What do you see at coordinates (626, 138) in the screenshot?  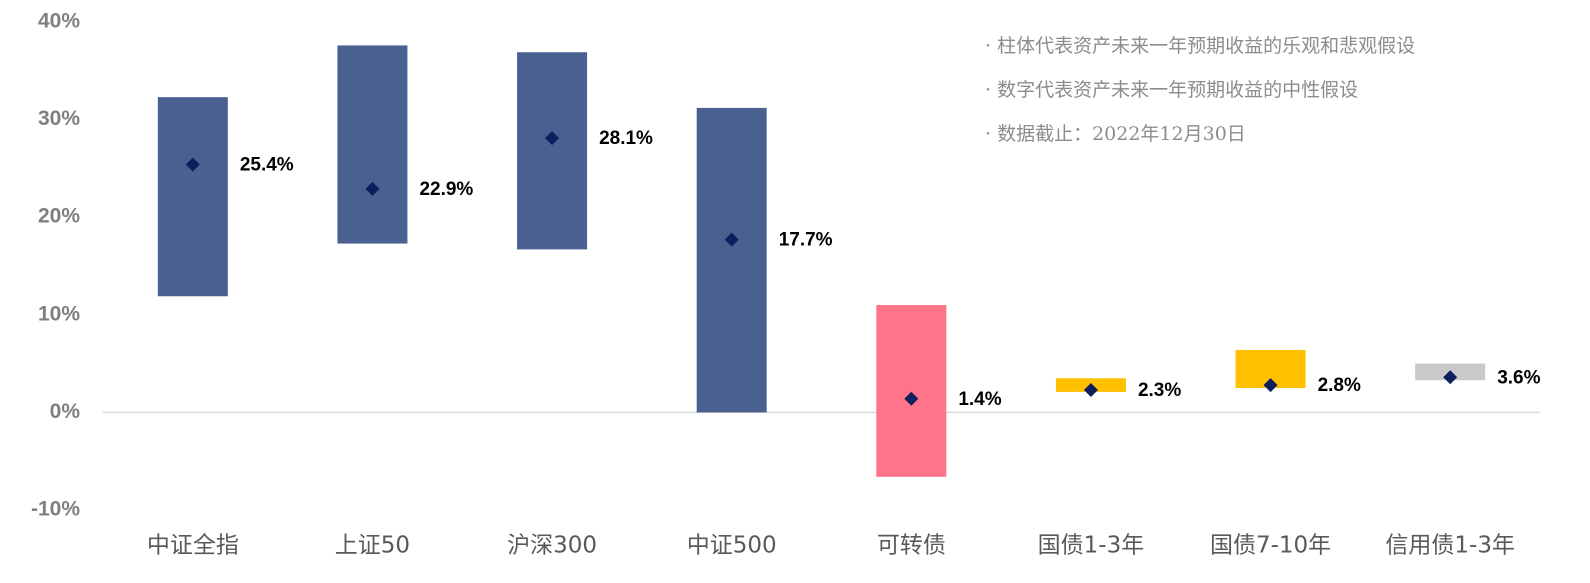 I see `value-label: 28.1%` at bounding box center [626, 138].